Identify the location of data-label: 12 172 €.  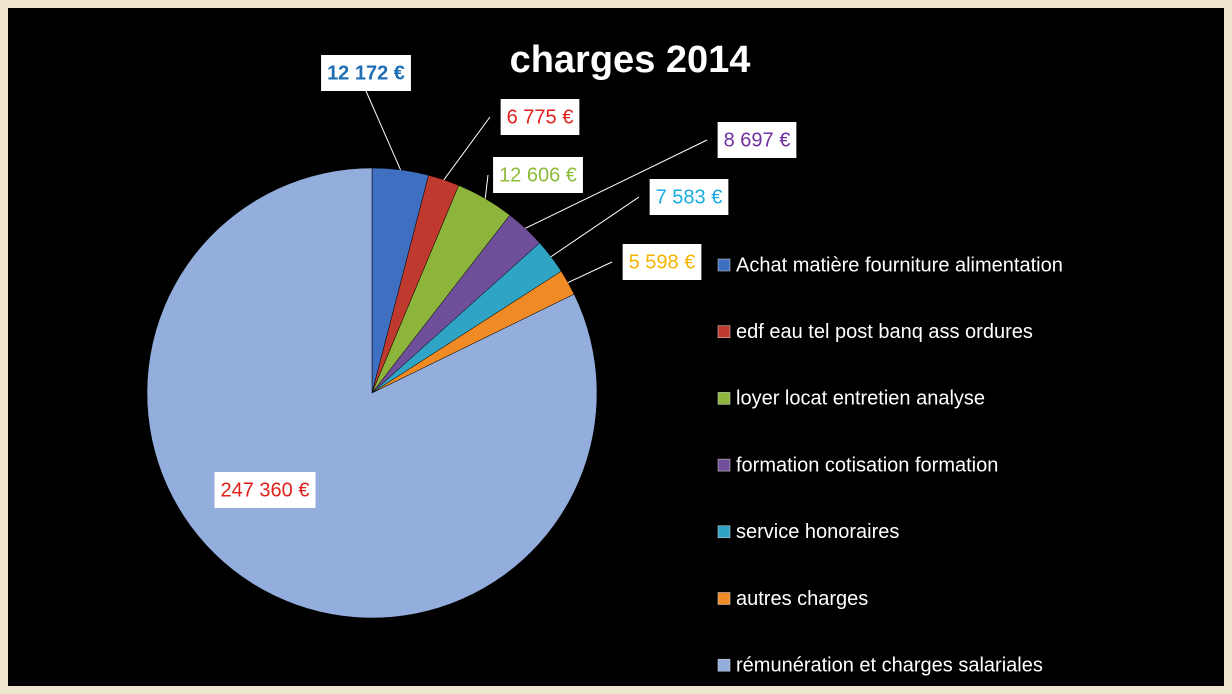
(366, 73).